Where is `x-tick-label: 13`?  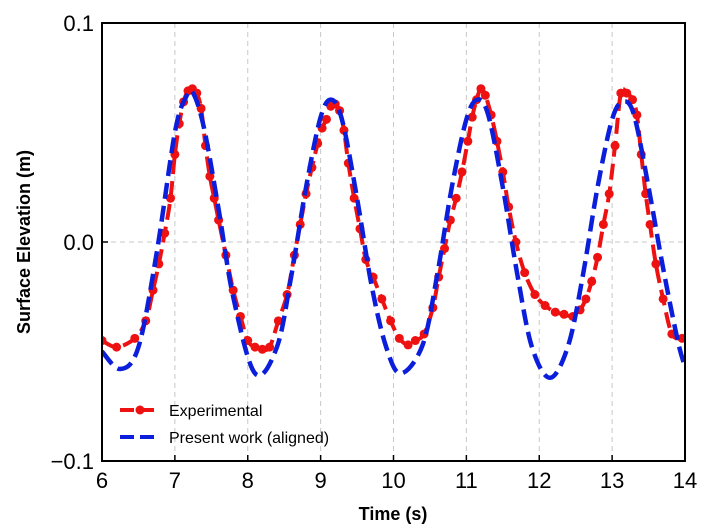 x-tick-label: 13 is located at coordinates (612, 480).